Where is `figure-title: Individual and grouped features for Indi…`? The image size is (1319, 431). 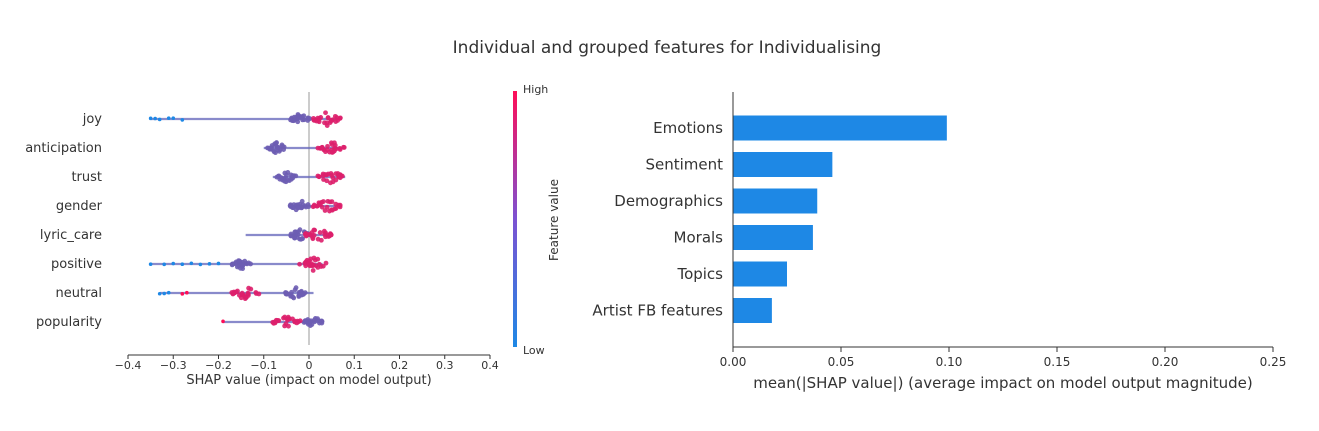 figure-title: Individual and grouped features for Indi… is located at coordinates (667, 48).